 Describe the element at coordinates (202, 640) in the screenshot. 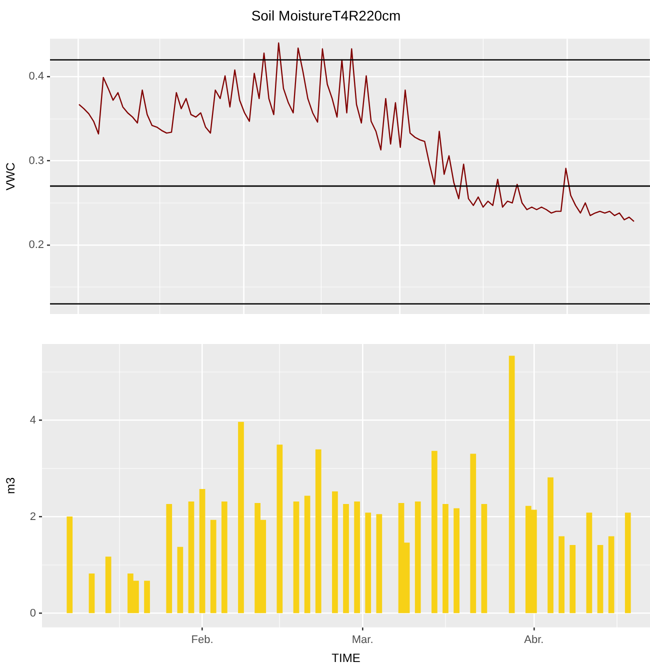

I see `x-tick-label: Feb.` at that location.